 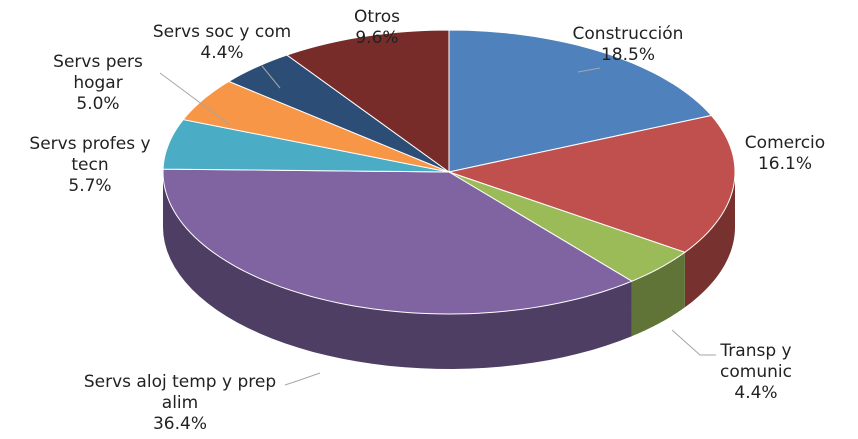 I want to click on category-label: Servs pers hogar, so click(x=98, y=72).